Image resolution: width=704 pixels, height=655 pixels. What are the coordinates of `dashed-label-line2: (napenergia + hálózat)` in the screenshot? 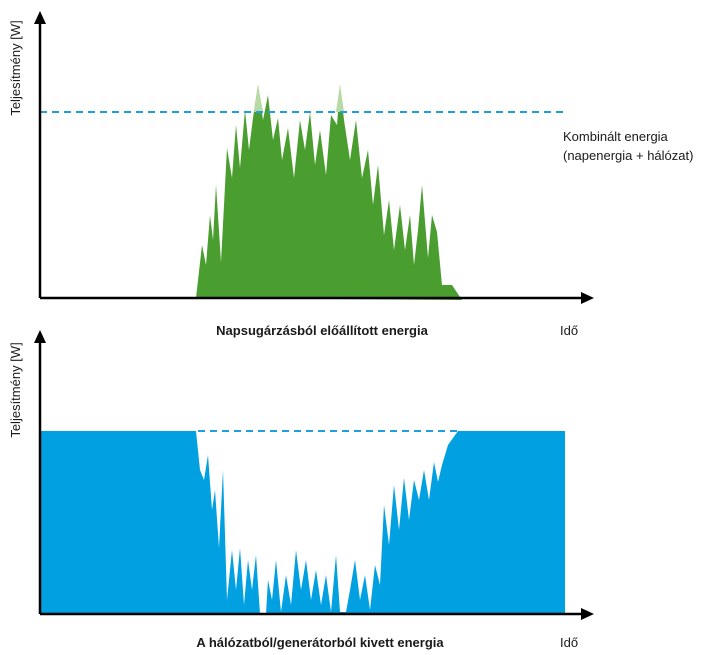 It's located at (628, 155).